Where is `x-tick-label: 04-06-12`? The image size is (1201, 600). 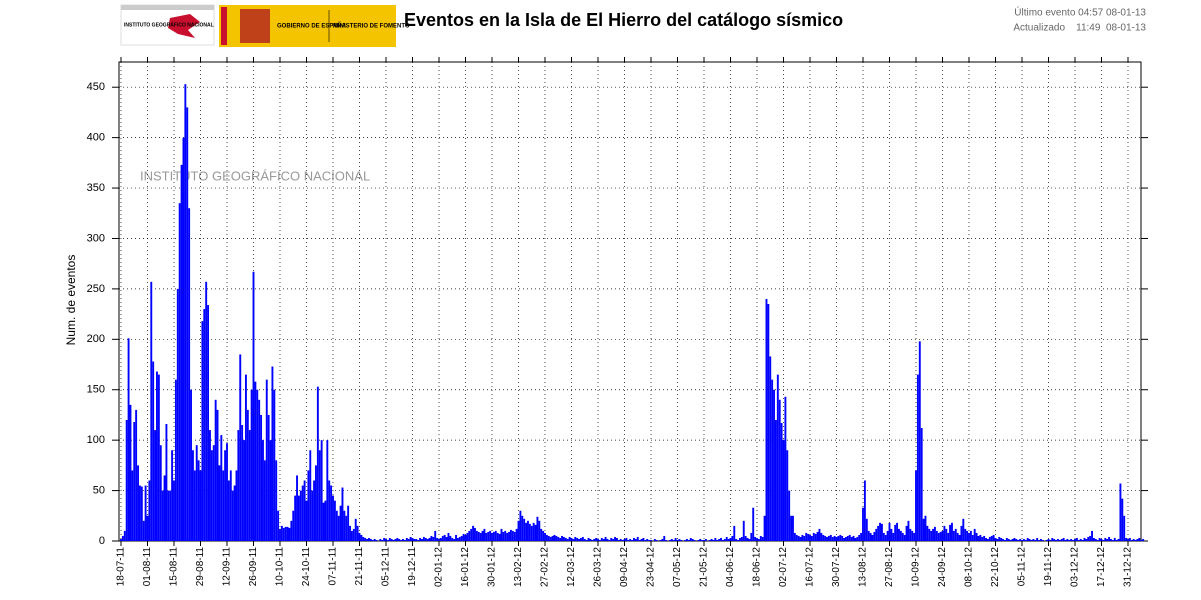 x-tick-label: 04-06-12 is located at coordinates (730, 567).